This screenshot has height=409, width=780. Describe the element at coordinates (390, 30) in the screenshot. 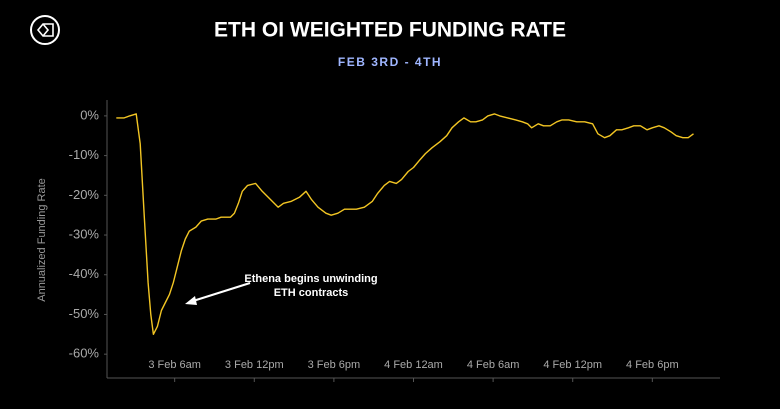

I see `chart-title: ETH OI WEIGHTED FUNDING RATE` at that location.